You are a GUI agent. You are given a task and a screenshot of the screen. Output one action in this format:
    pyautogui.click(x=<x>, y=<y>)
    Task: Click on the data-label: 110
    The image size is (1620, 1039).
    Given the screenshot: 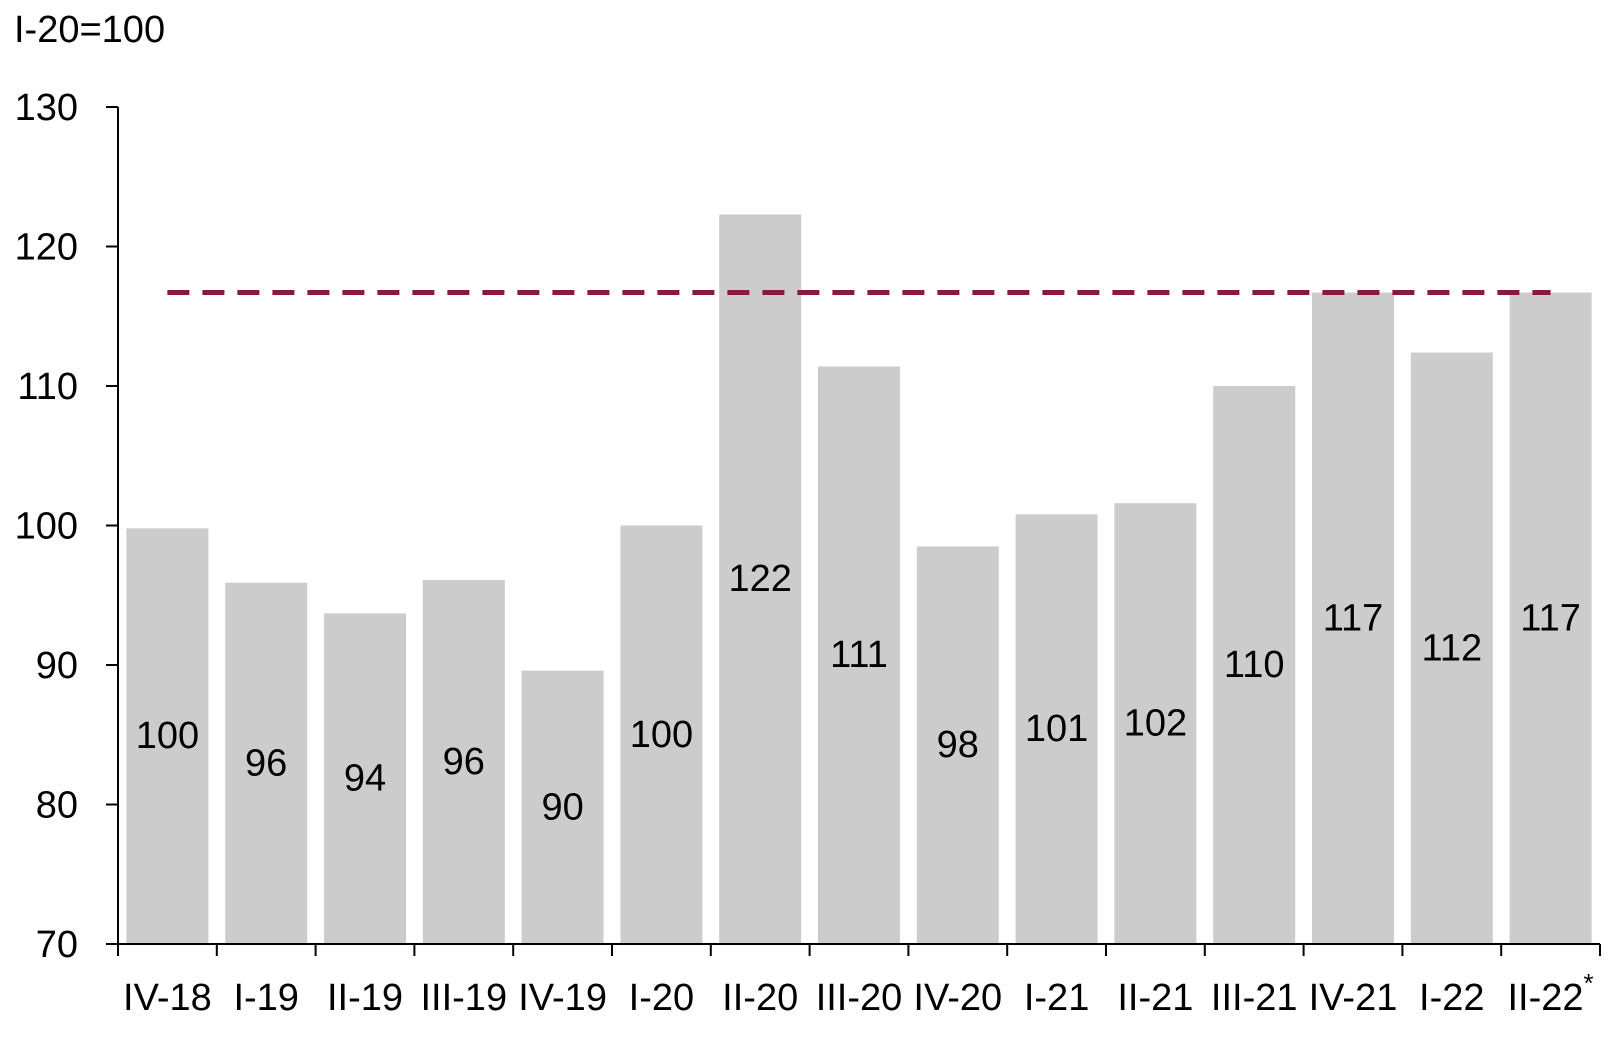 What is the action you would take?
    pyautogui.click(x=1254, y=665)
    